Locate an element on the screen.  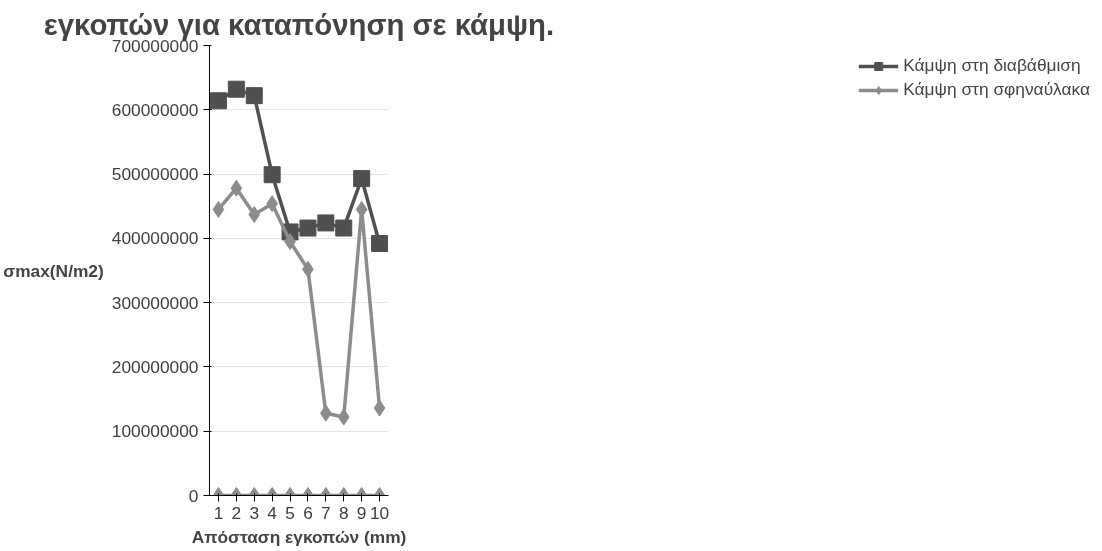
y-tick-label: 300000000 is located at coordinates (155, 302).